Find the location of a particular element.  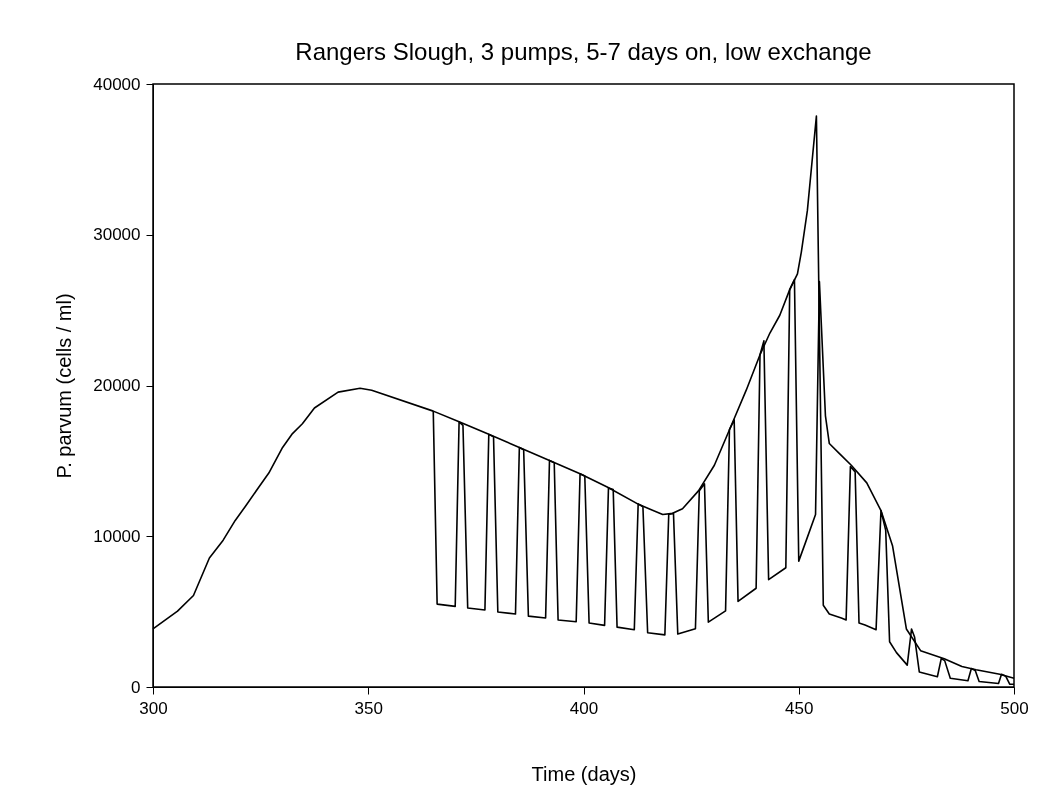

x-tick-label: 500 is located at coordinates (1014, 708).